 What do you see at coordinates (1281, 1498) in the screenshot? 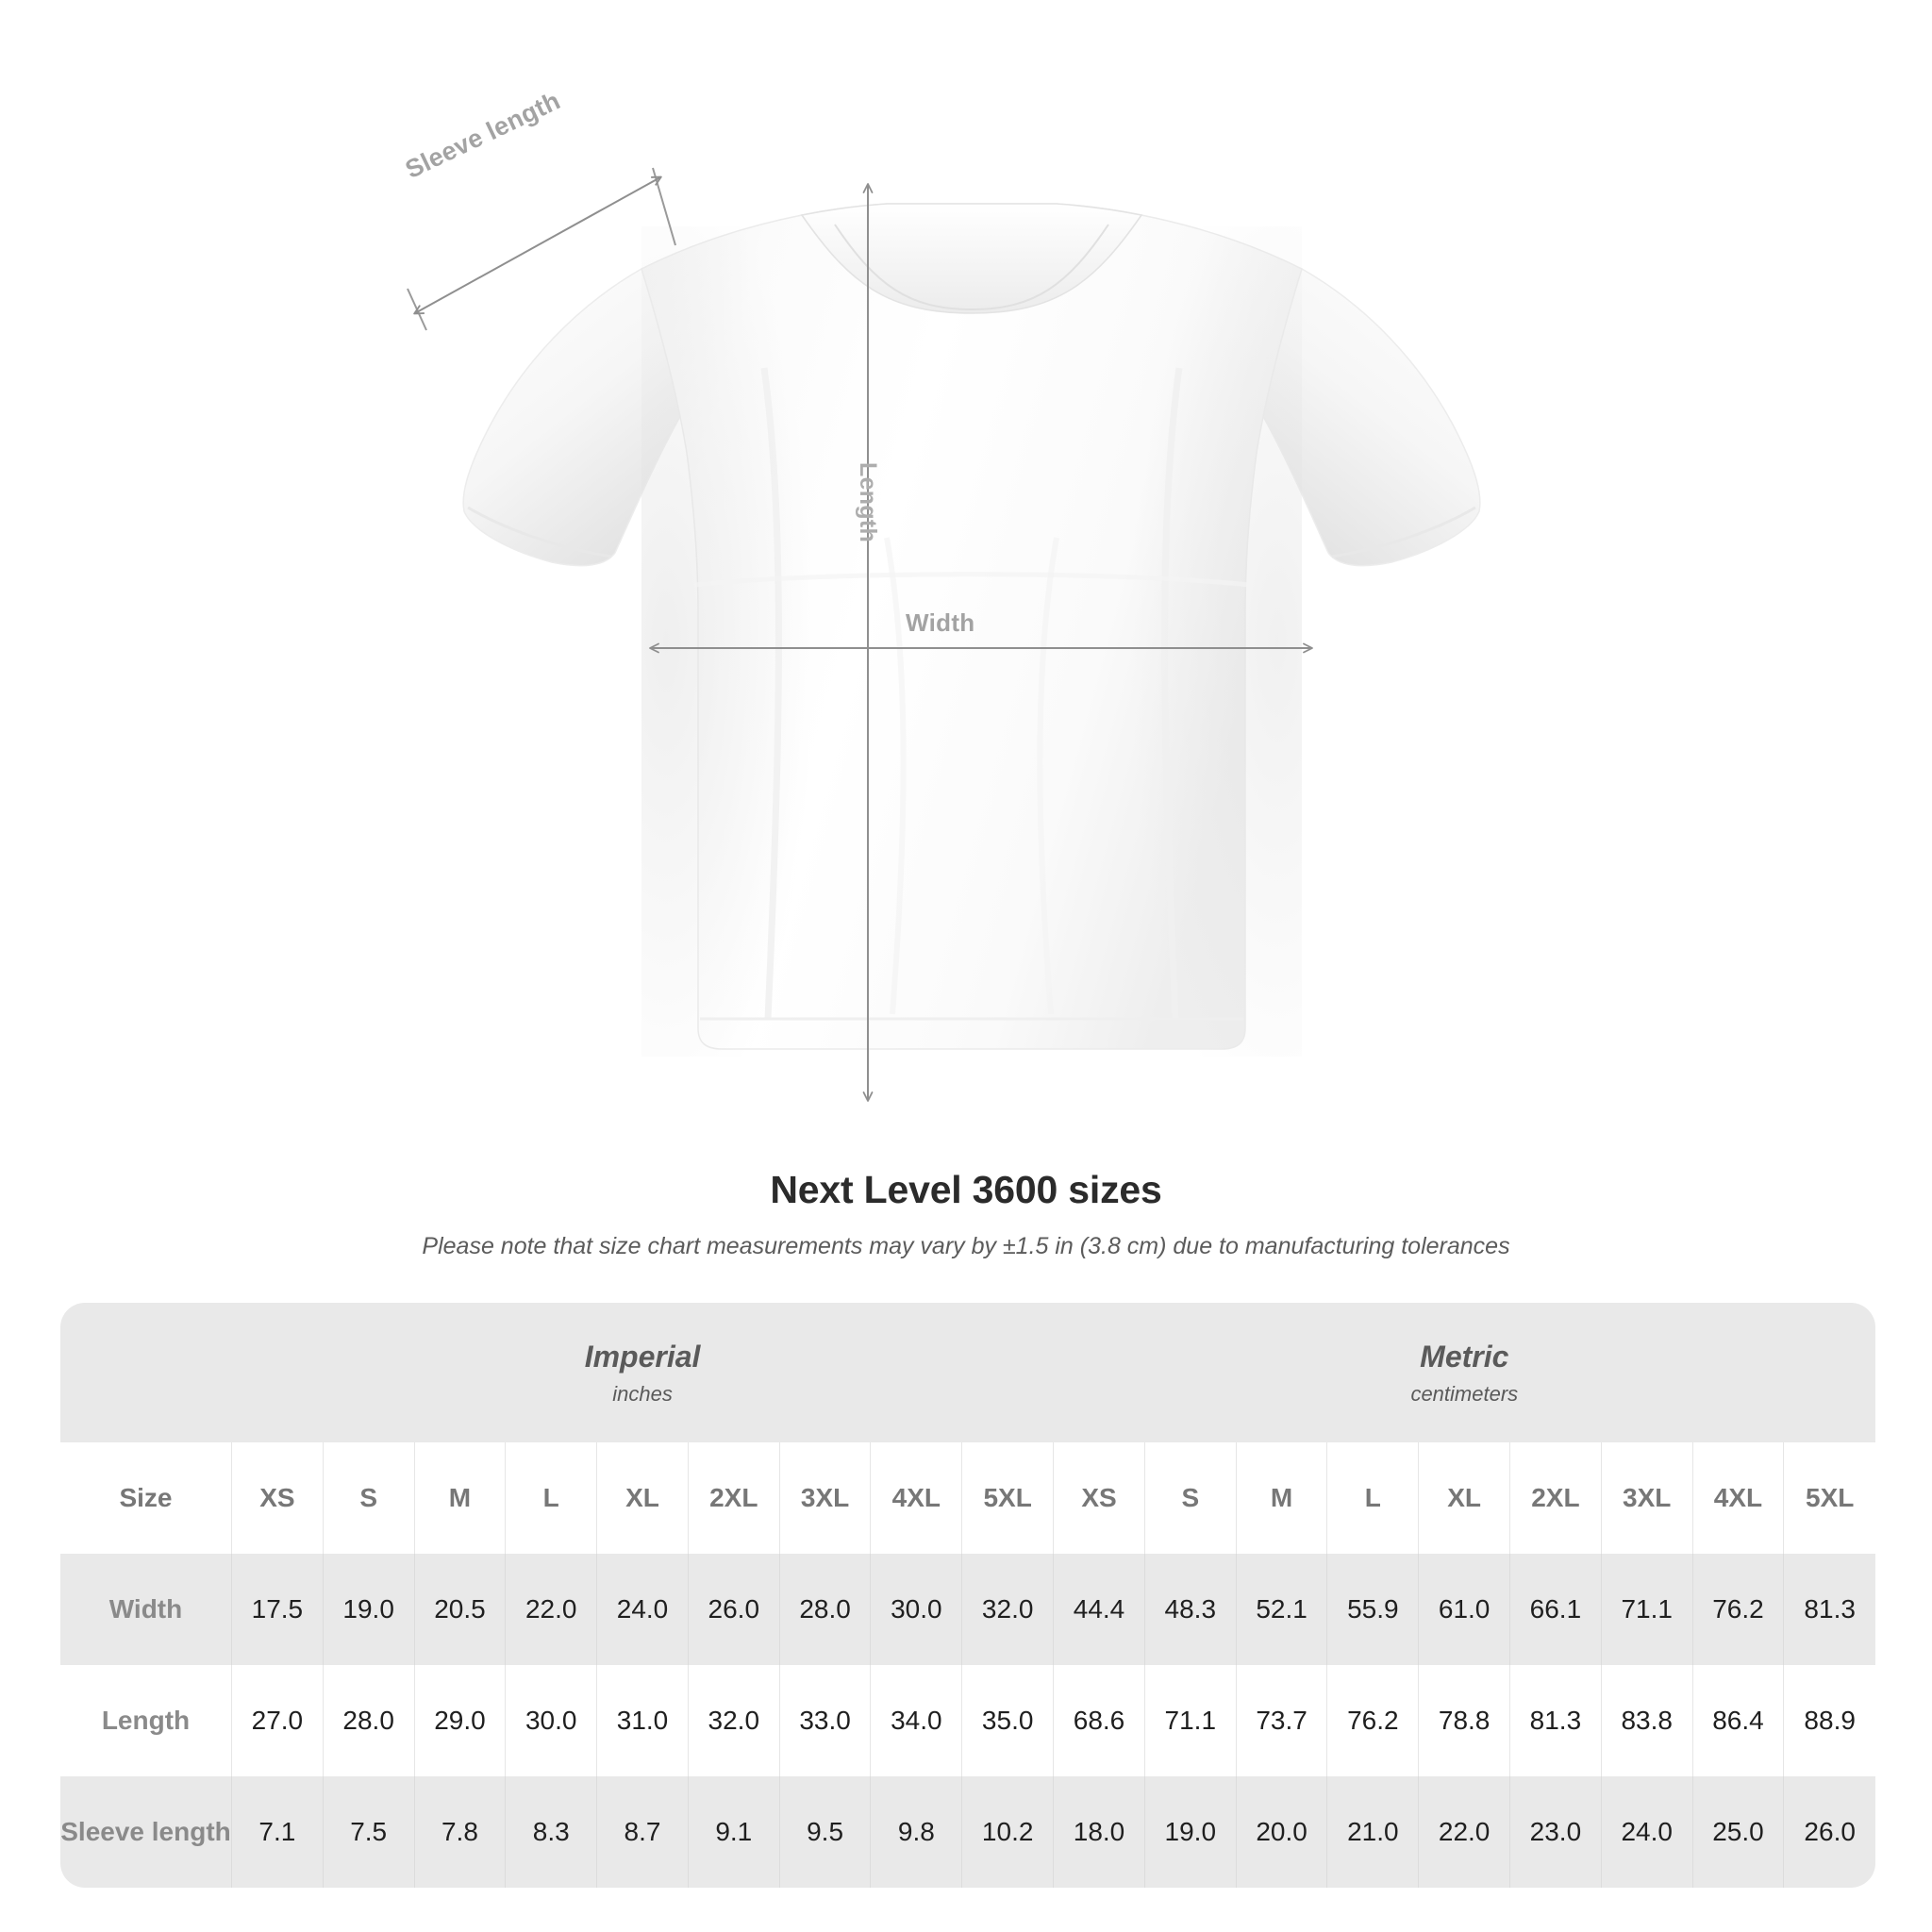
I see `size-col-metric-m: M` at bounding box center [1281, 1498].